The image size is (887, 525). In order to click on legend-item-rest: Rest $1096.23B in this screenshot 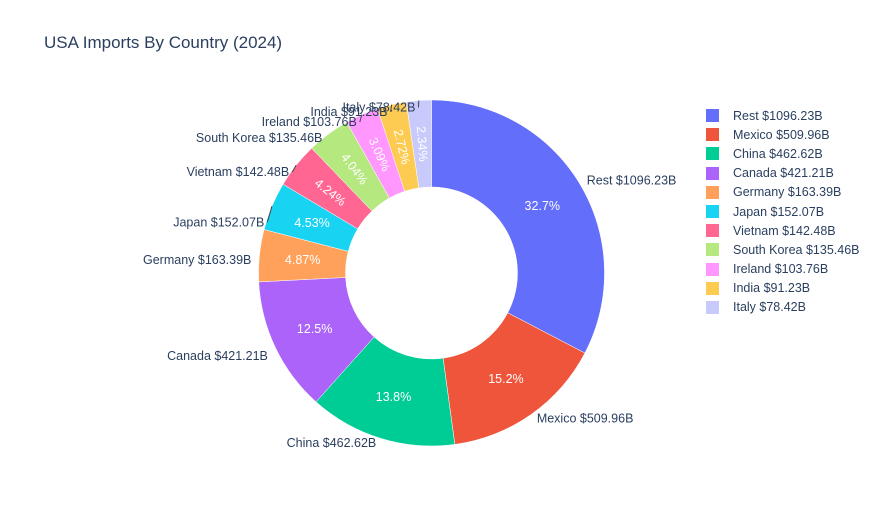, I will do `click(783, 115)`.